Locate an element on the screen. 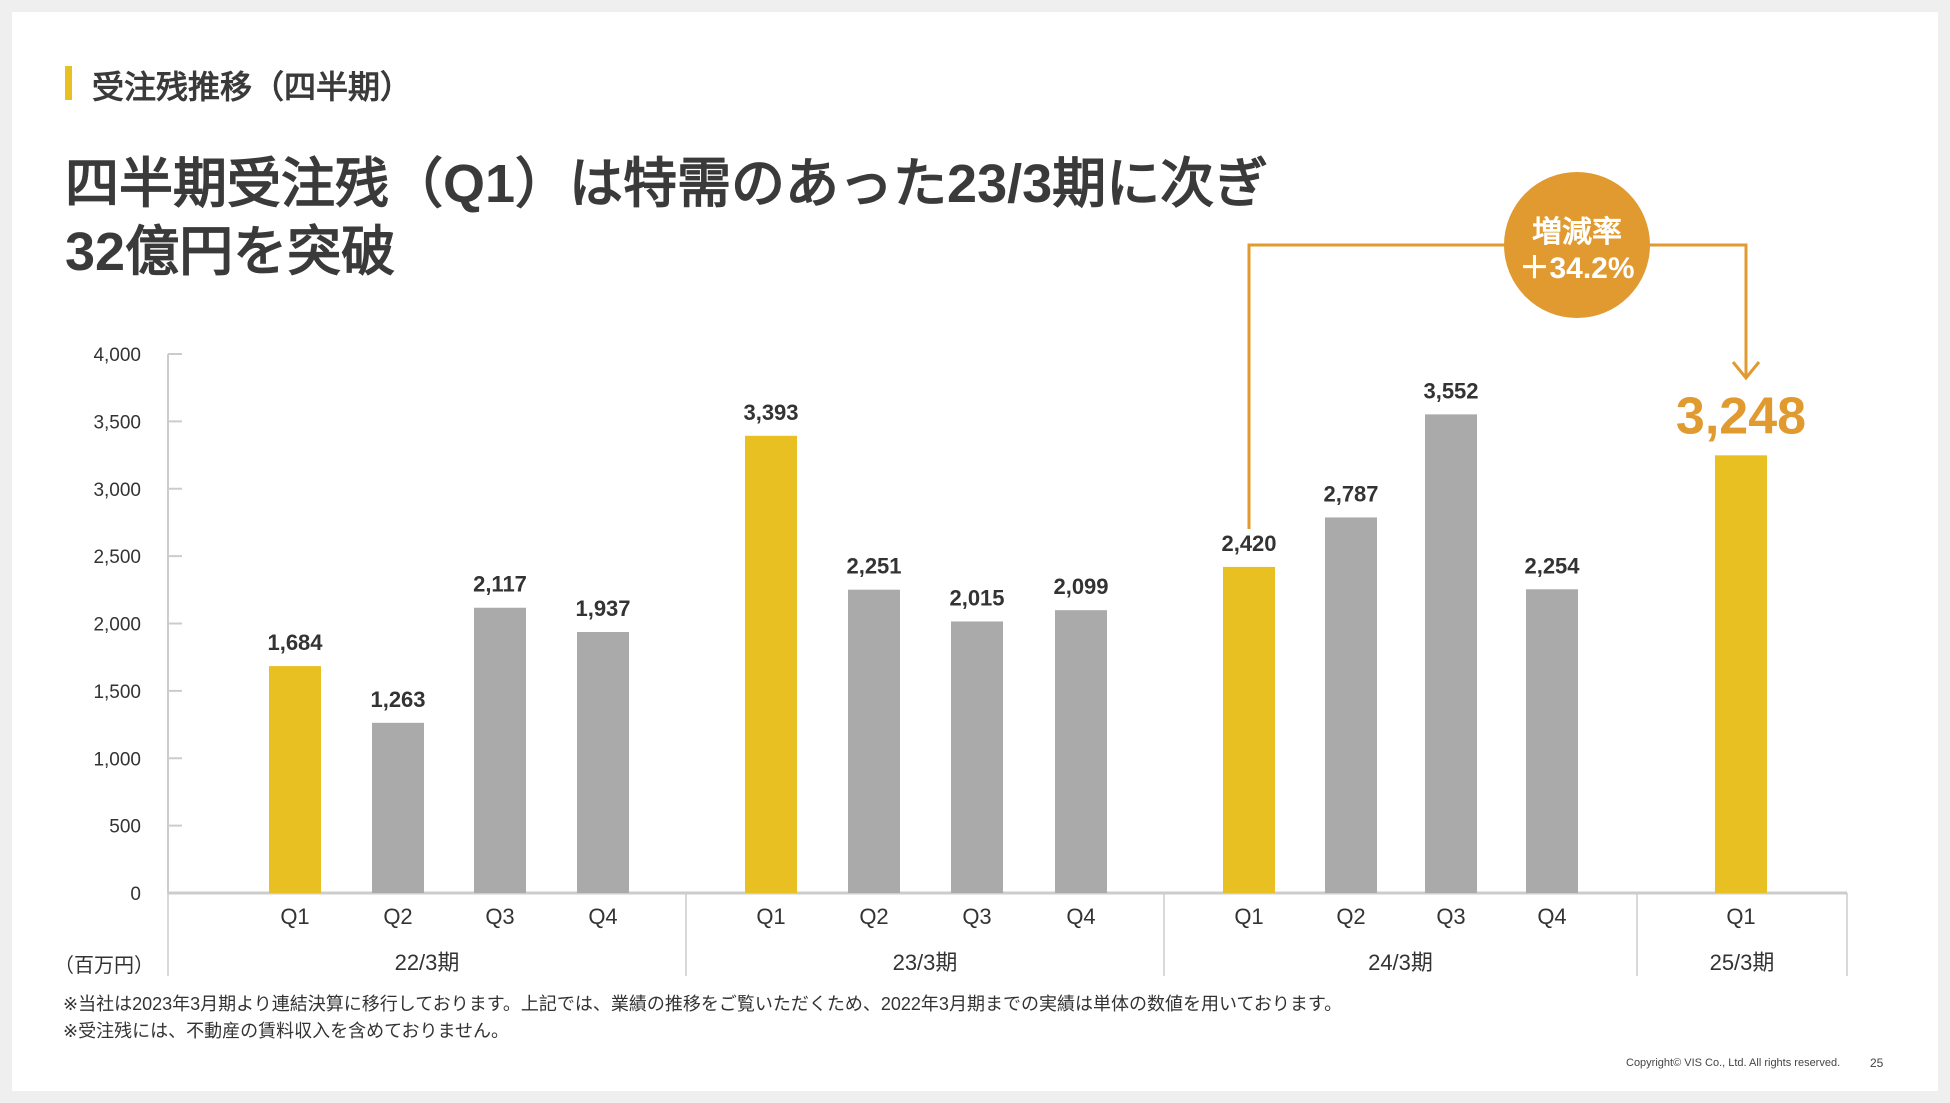 Image resolution: width=1950 pixels, height=1103 pixels. y-tick-label: 3,000 is located at coordinates (117, 490).